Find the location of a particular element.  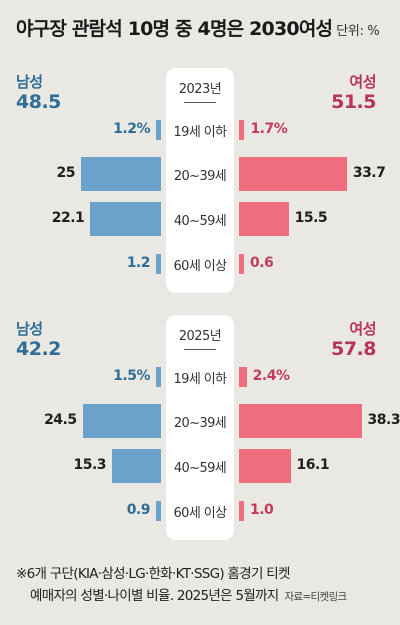

female-value-label: 33.7 is located at coordinates (369, 173).